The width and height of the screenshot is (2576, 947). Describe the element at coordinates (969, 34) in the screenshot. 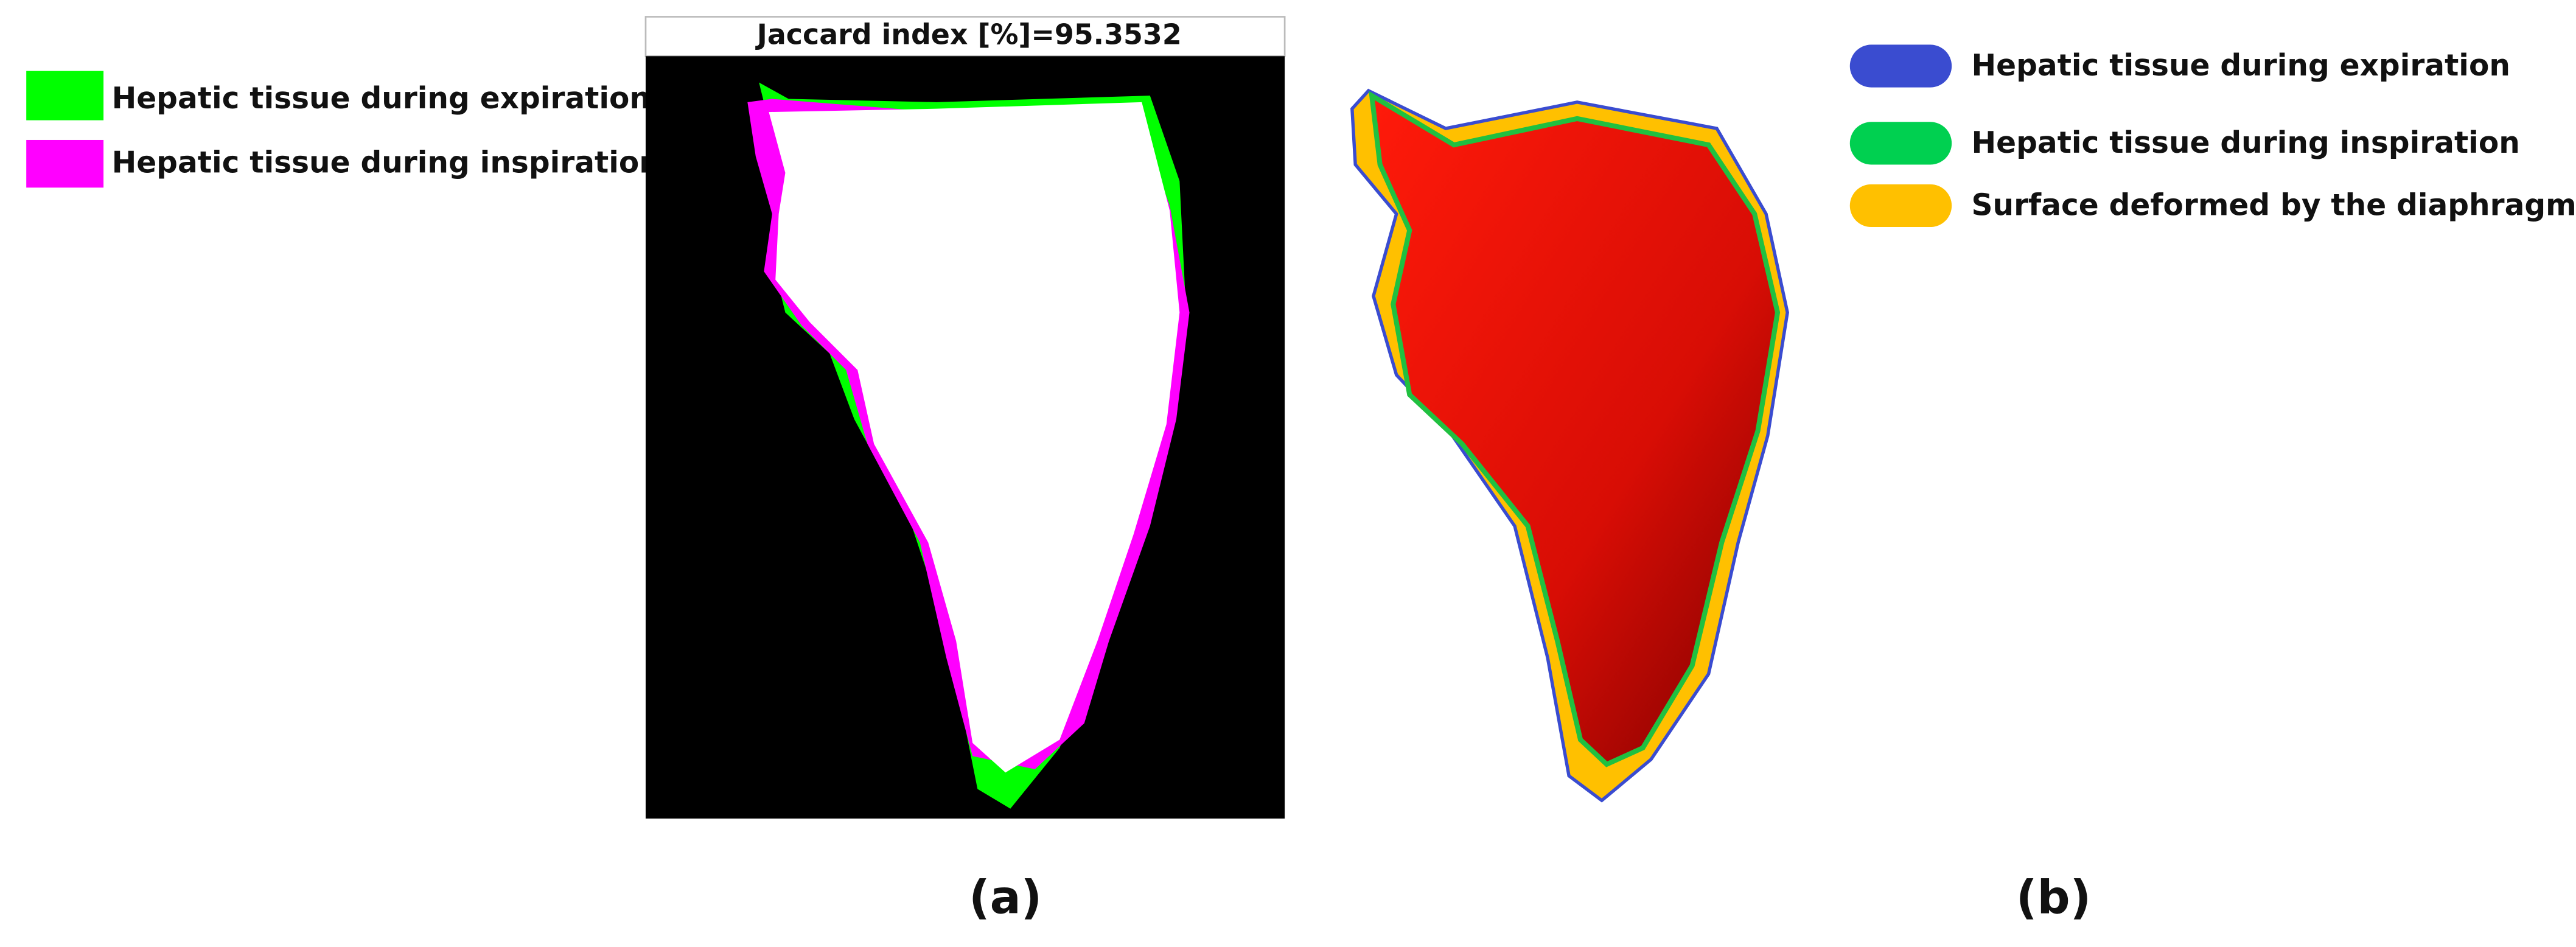

I see `panel-title: Jaccard index [%]=95.3532` at that location.